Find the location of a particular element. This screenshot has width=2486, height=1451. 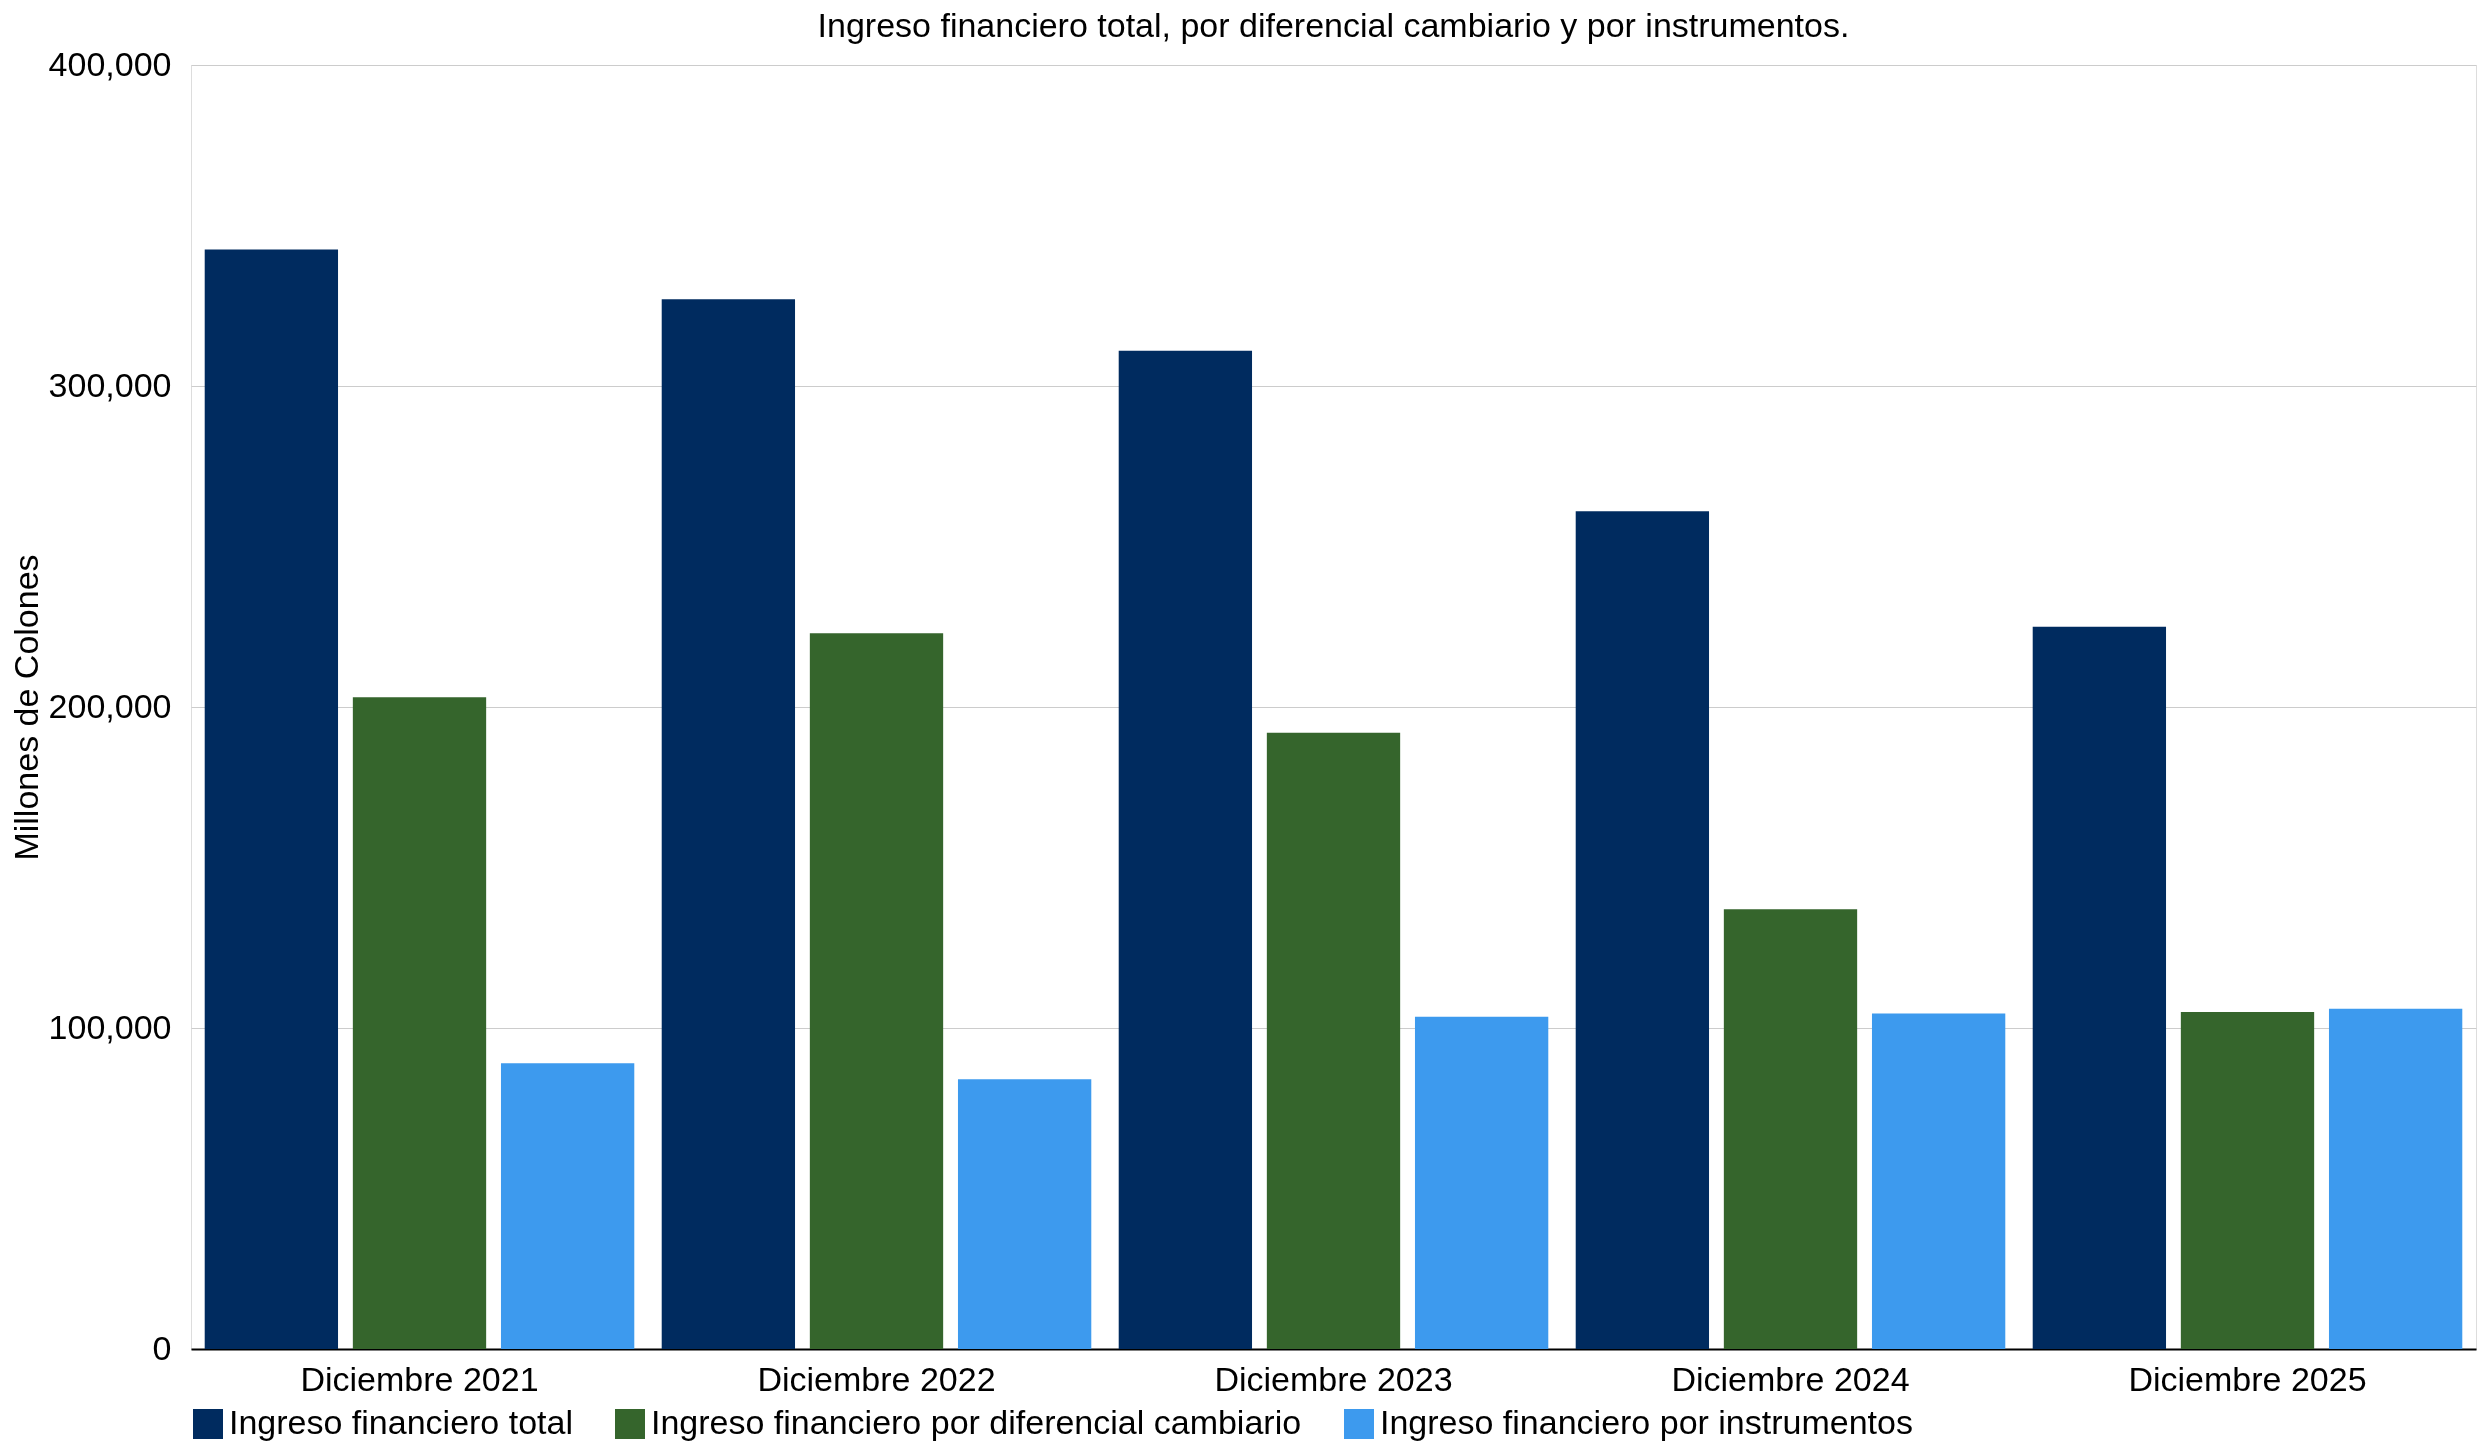

y-axis-title: Millones de Colones is located at coordinates (25, 707).